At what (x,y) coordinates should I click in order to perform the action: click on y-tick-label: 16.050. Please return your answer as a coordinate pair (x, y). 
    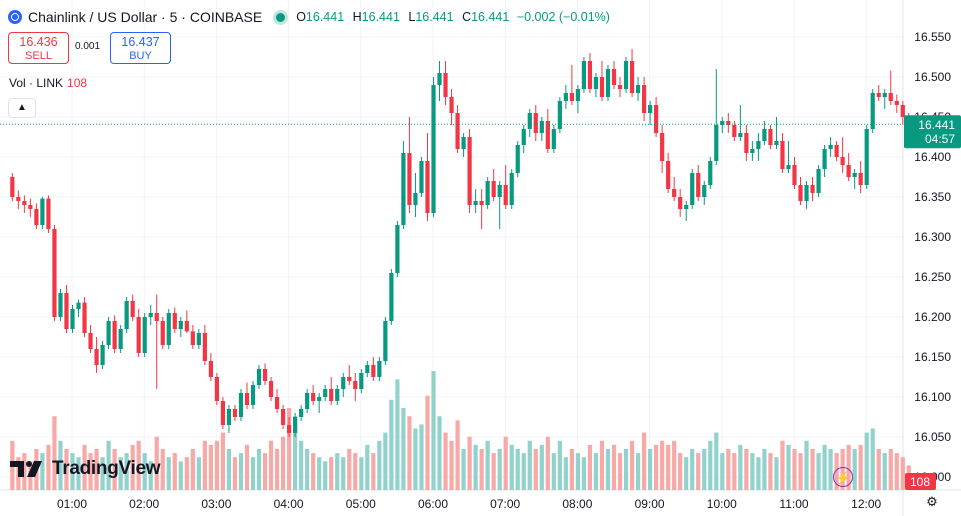
    Looking at the image, I should click on (932, 437).